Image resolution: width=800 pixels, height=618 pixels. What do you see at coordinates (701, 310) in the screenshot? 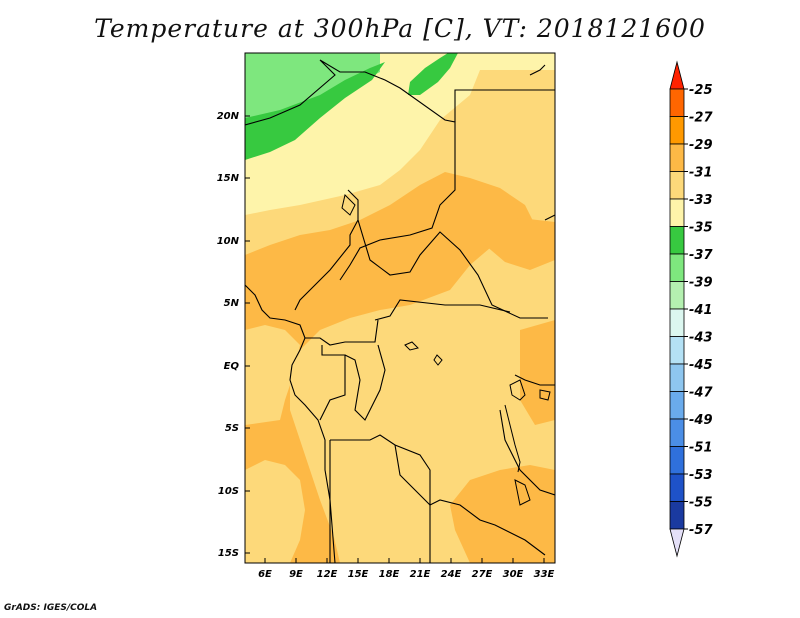
I see `colorbar-label: -41` at bounding box center [701, 310].